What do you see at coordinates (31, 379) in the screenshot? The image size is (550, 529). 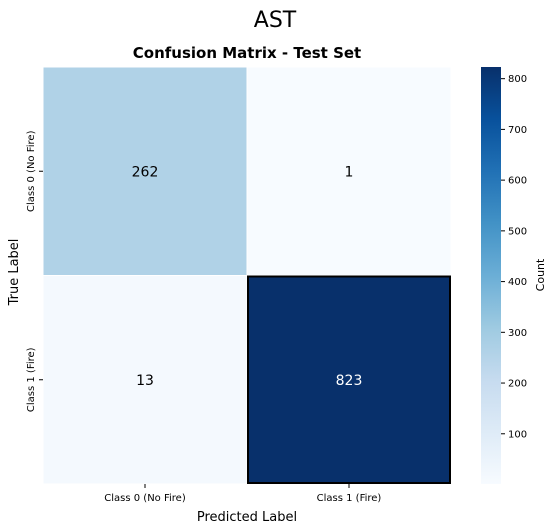 I see `y-tick-label: Class 1 (Fire)` at bounding box center [31, 379].